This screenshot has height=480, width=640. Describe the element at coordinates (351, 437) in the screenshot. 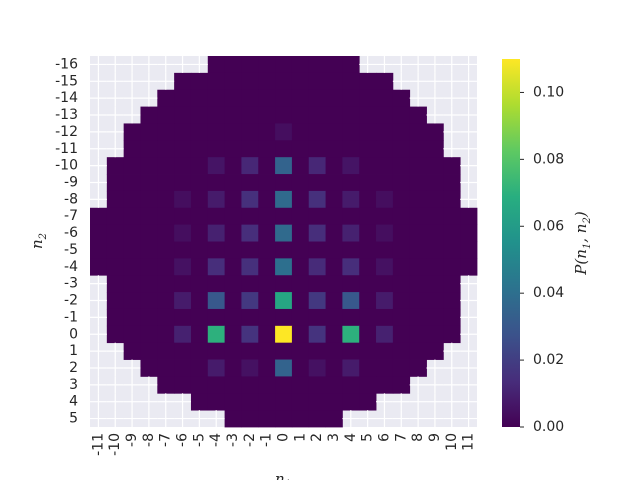

I see `x-tick-label: 4` at that location.